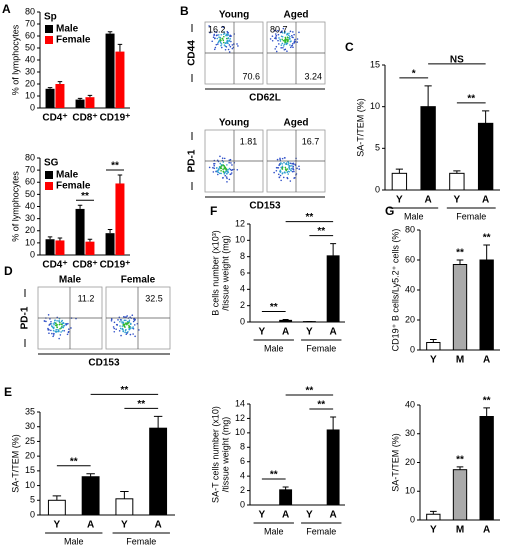 This screenshot has width=529, height=550. I want to click on y-tick-label: 30, so click(30, 218).